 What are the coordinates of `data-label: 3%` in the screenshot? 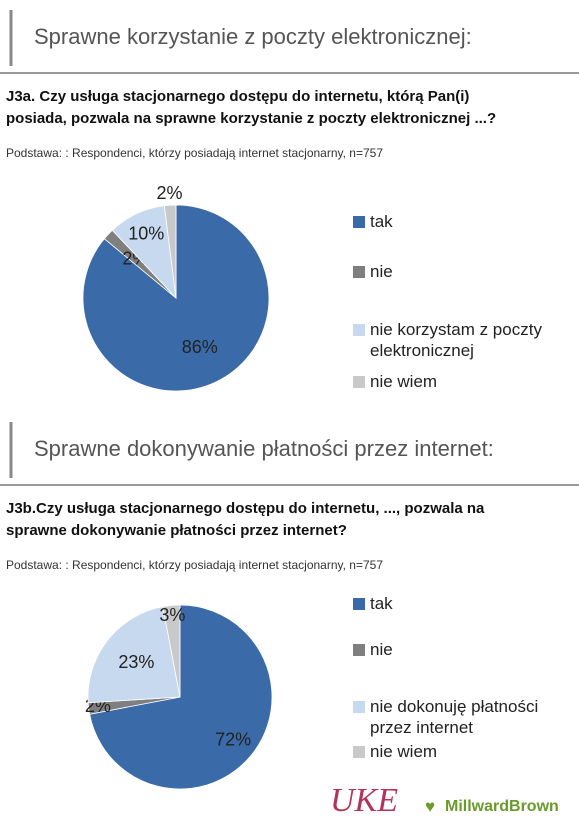 It's located at (172, 615).